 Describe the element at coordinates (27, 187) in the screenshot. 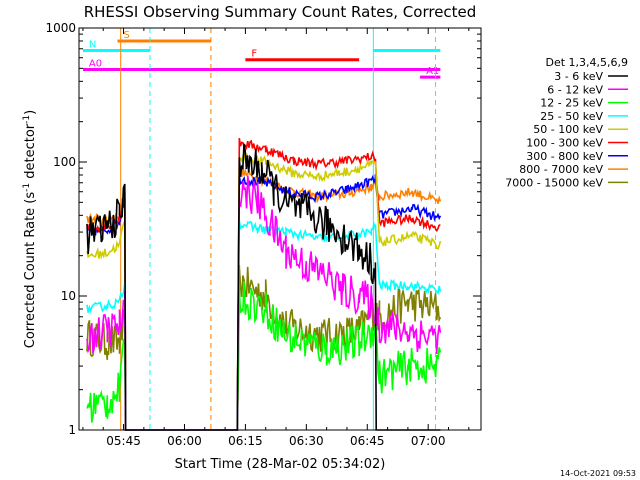

I see `y-axis-label-exp1: -1` at that location.